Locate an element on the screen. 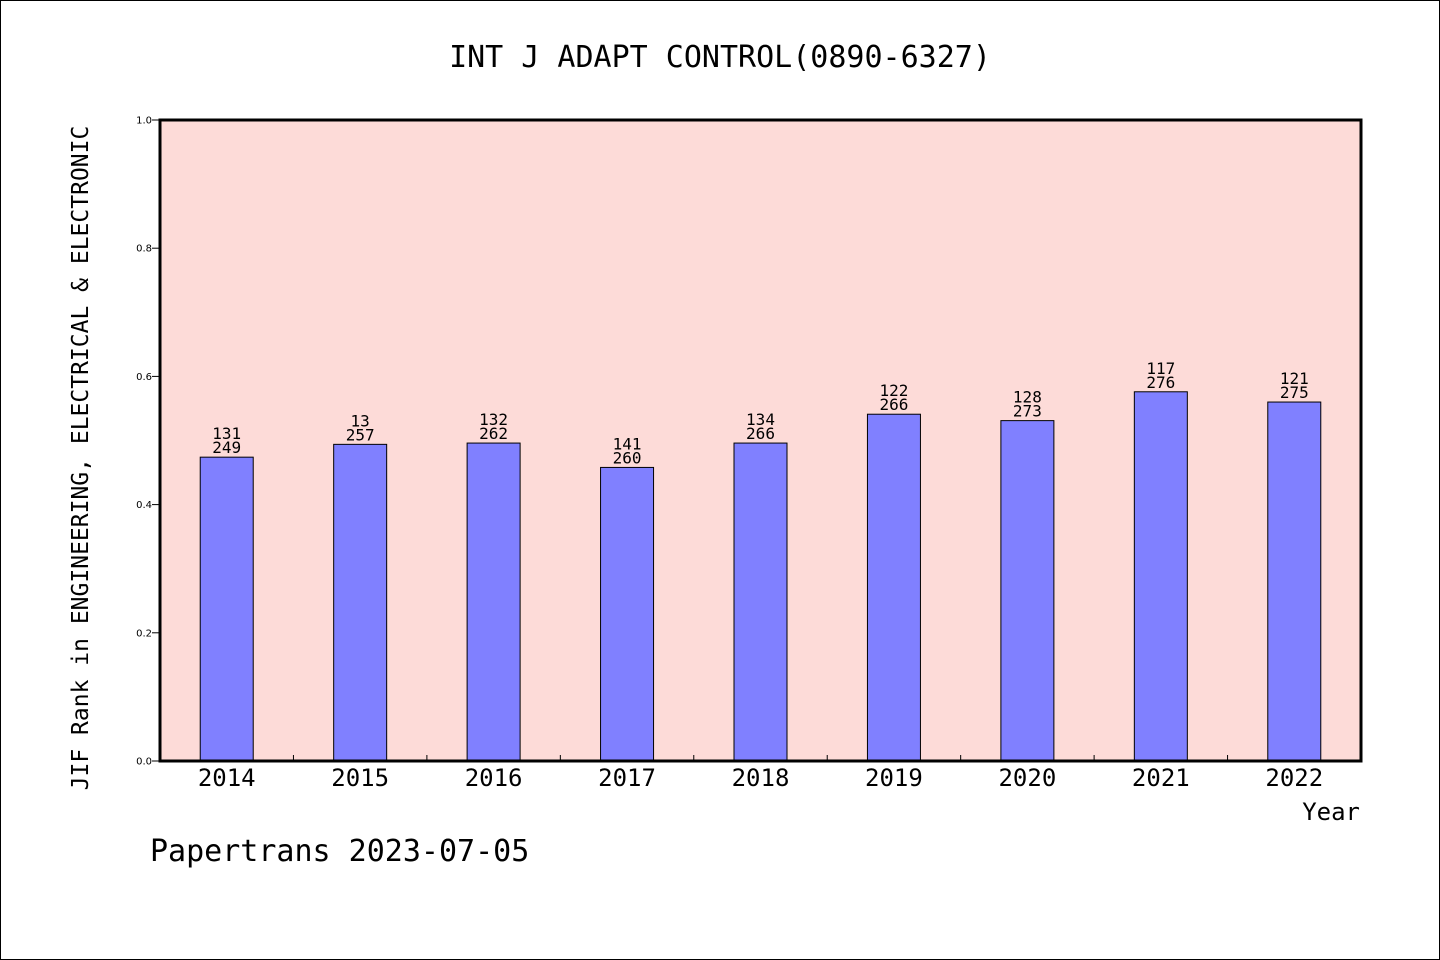 The height and width of the screenshot is (960, 1440). bar-2016 is located at coordinates (493, 602).